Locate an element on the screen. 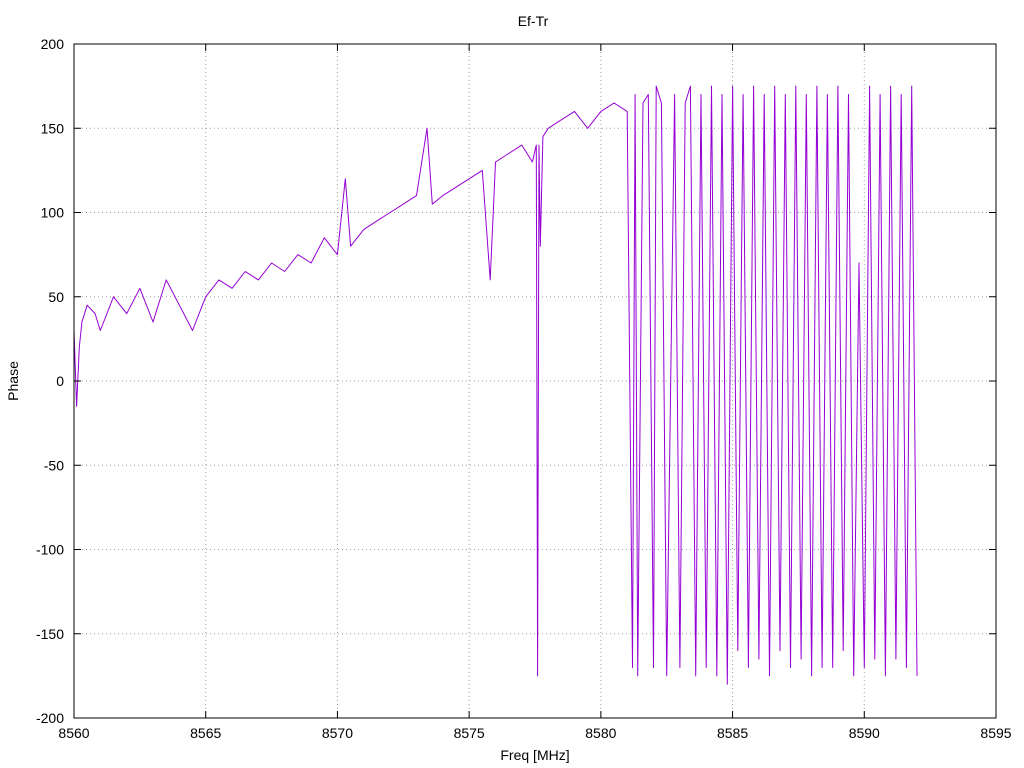 The height and width of the screenshot is (768, 1024). y-tick-label: 100 is located at coordinates (53, 213).